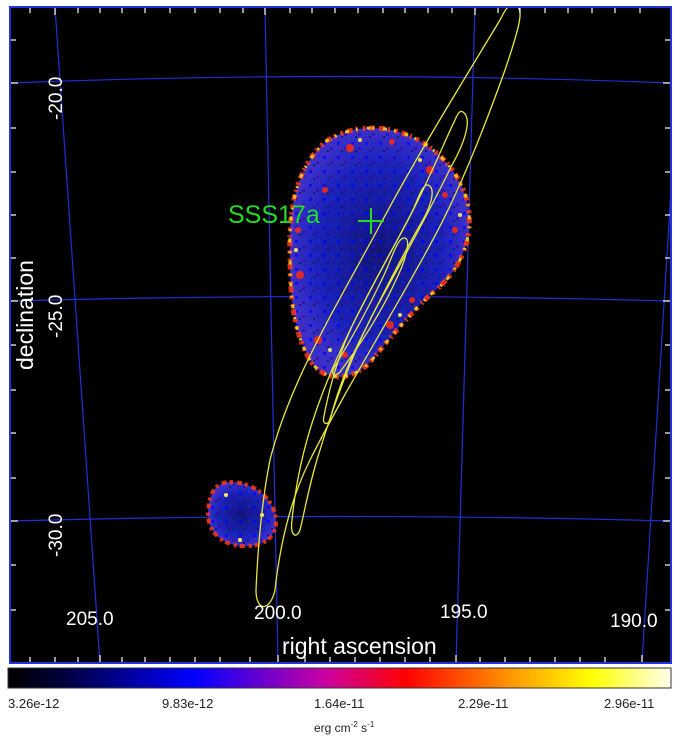 The height and width of the screenshot is (737, 694). I want to click on colorbar-unit: erg cm-2 s-1, so click(344, 727).